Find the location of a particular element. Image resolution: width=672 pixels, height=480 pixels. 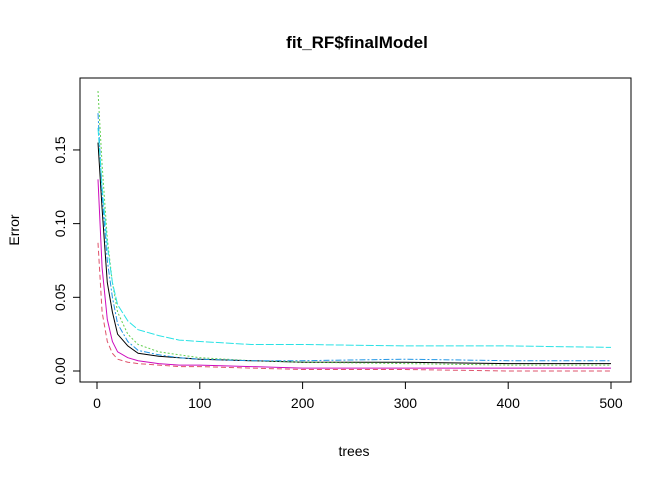

y-tick-label: 0.05 is located at coordinates (60, 296).